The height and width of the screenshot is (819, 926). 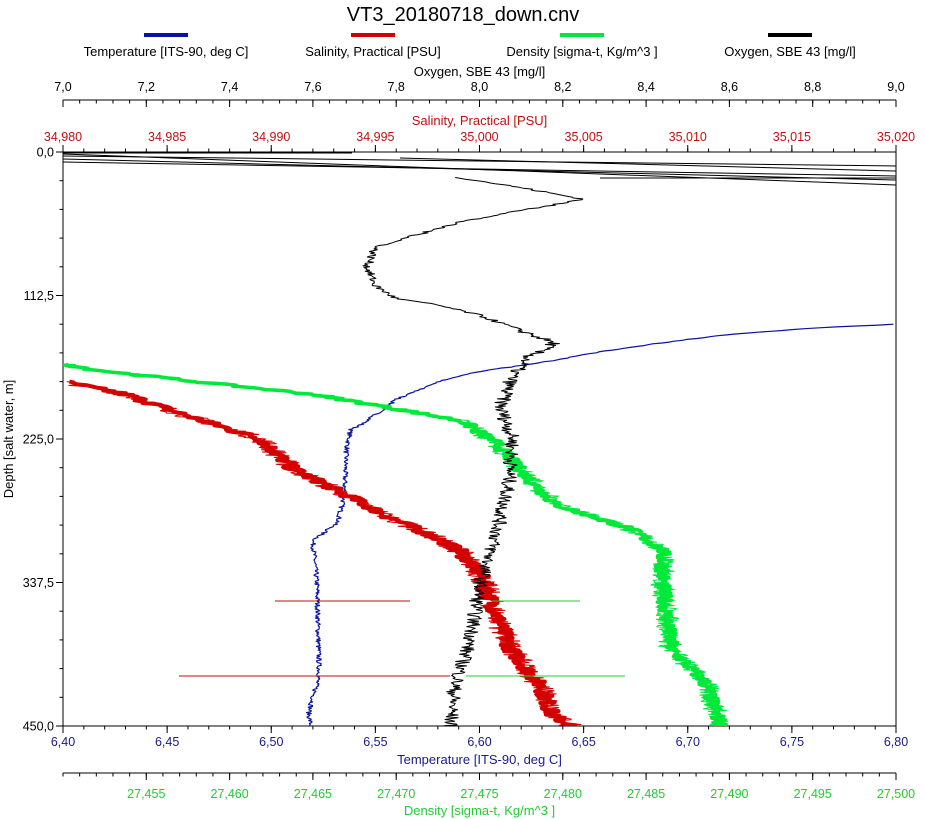 What do you see at coordinates (271, 742) in the screenshot?
I see `temperature-tick-label-2: 6,50` at bounding box center [271, 742].